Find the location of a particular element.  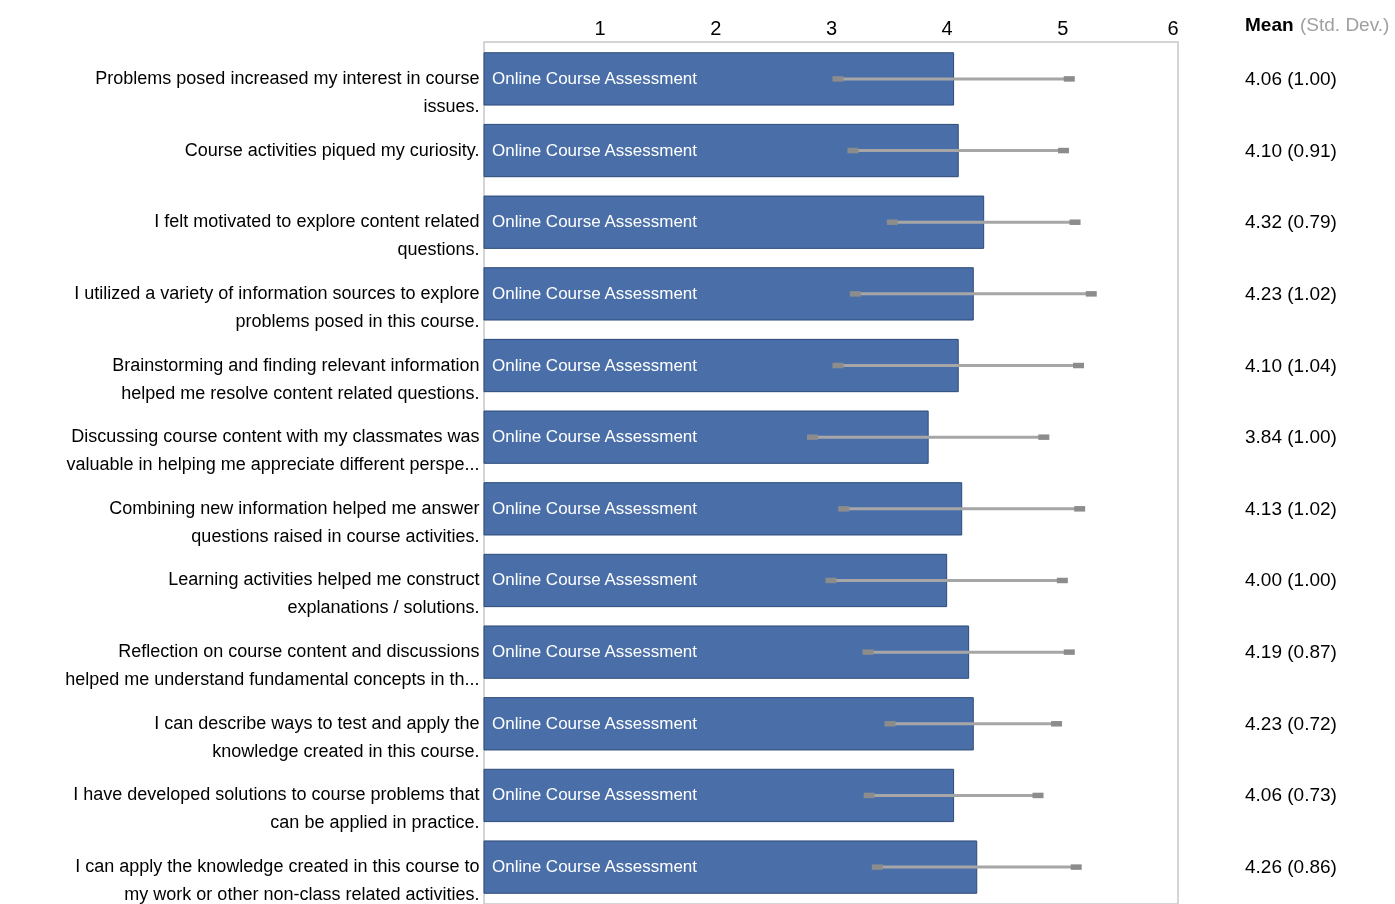

x-tick-label: 2 is located at coordinates (716, 27).